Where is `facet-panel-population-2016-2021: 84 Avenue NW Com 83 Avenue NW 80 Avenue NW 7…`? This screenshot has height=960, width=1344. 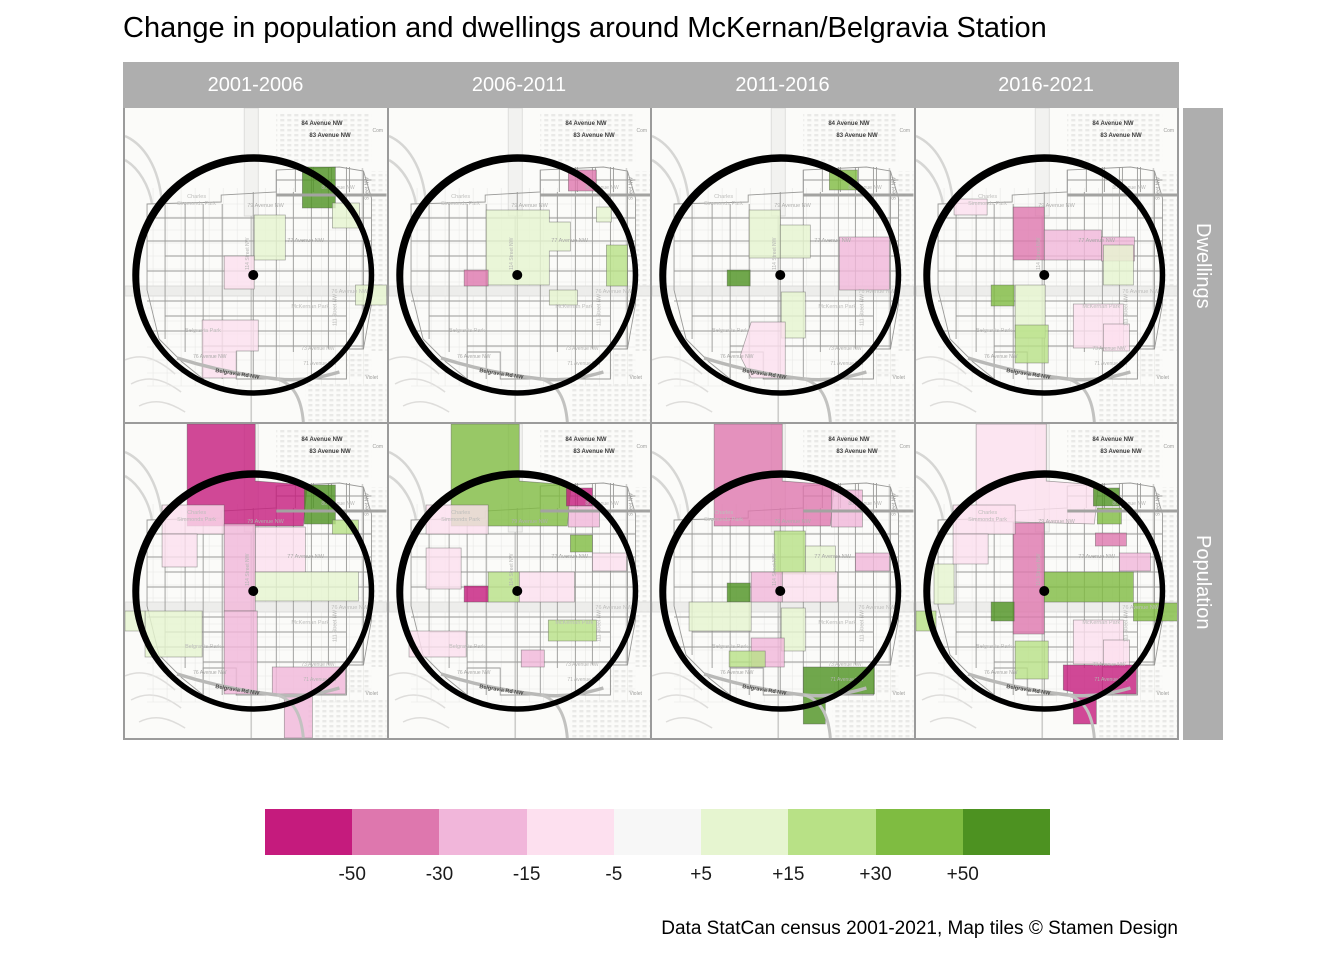
facet-panel-population-2016-2021: 84 Avenue NW Com 83 Avenue NW 80 Avenue NW 7… is located at coordinates (1046, 581).